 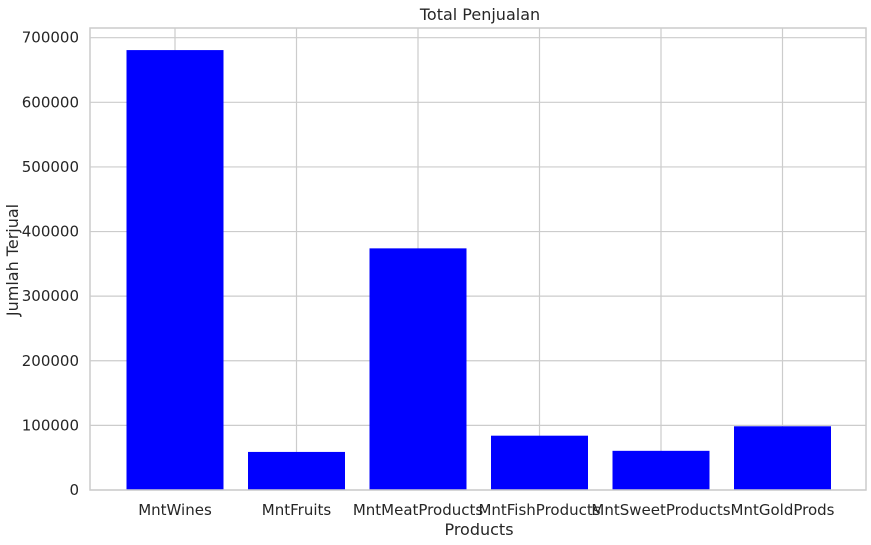 What do you see at coordinates (50, 361) in the screenshot?
I see `y-tick-label: 200000` at bounding box center [50, 361].